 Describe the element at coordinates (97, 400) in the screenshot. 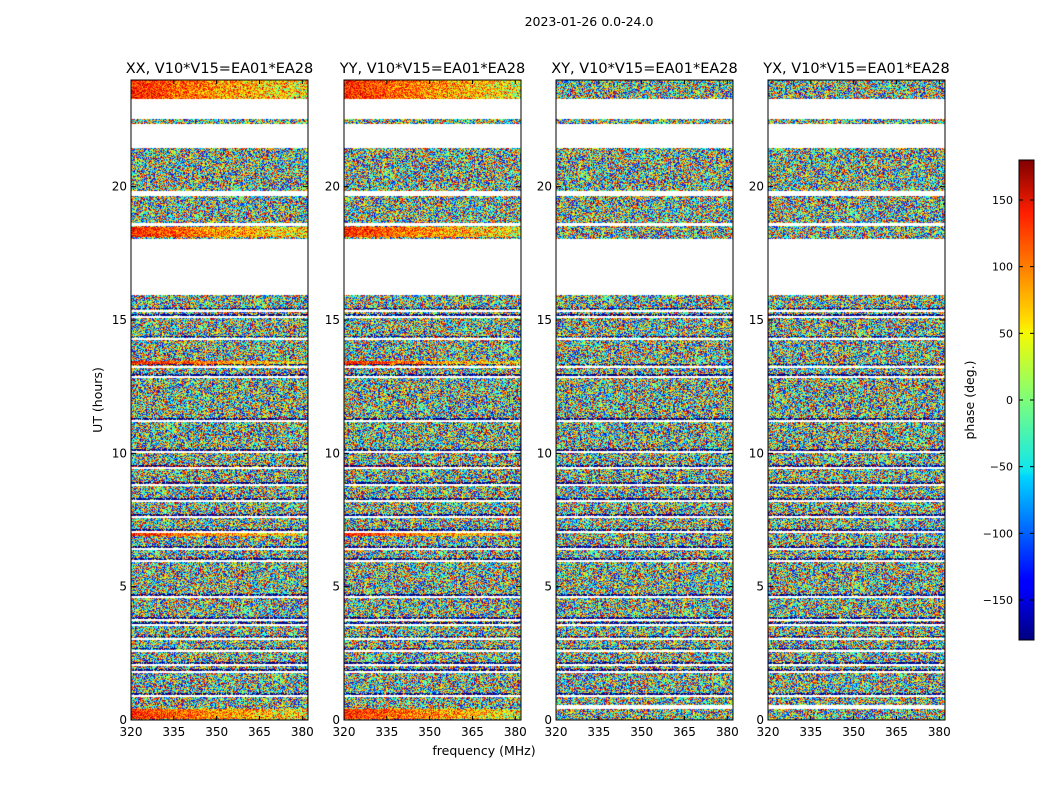

I see `y-axis-label: UT (hours)` at that location.